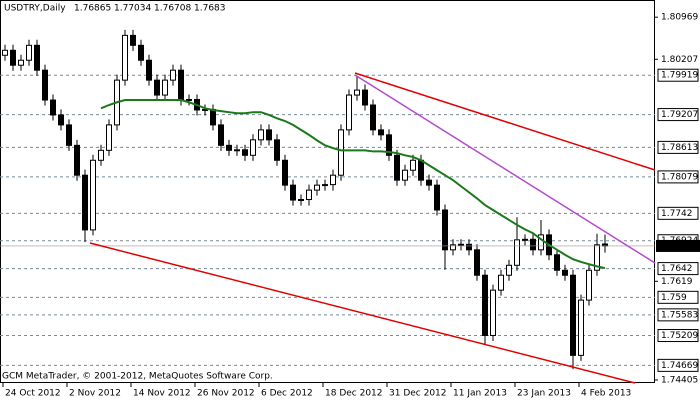 The image size is (700, 402). Describe the element at coordinates (226, 394) in the screenshot. I see `x-tick-label: 26 Nov 2012` at that location.